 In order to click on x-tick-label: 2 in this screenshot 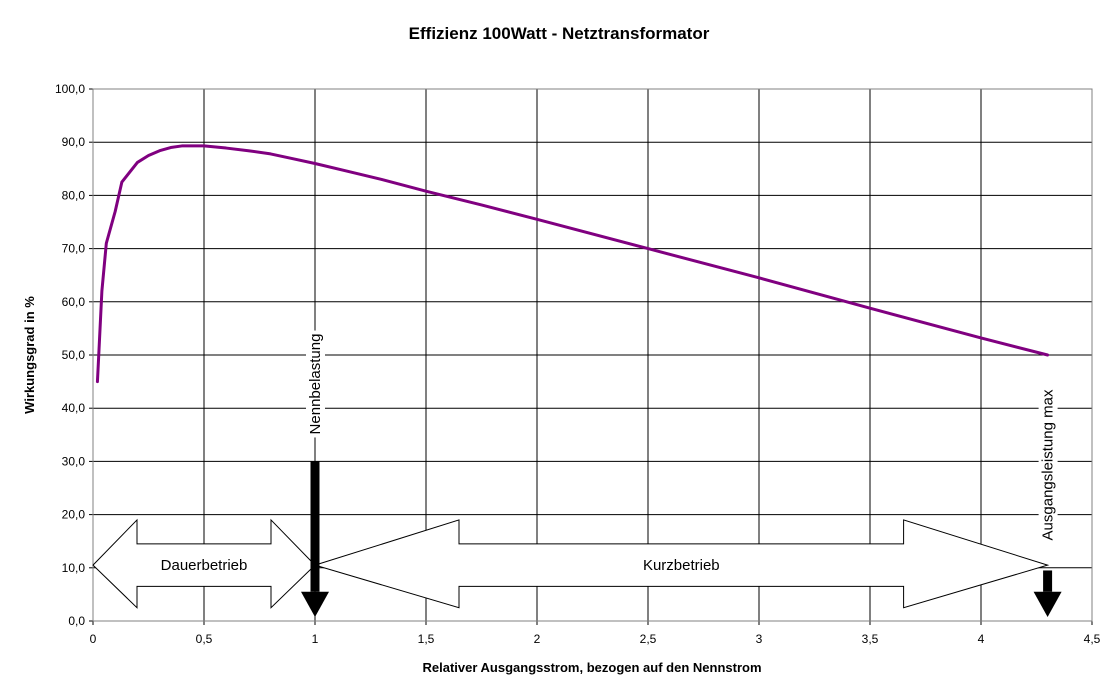, I will do `click(537, 639)`.